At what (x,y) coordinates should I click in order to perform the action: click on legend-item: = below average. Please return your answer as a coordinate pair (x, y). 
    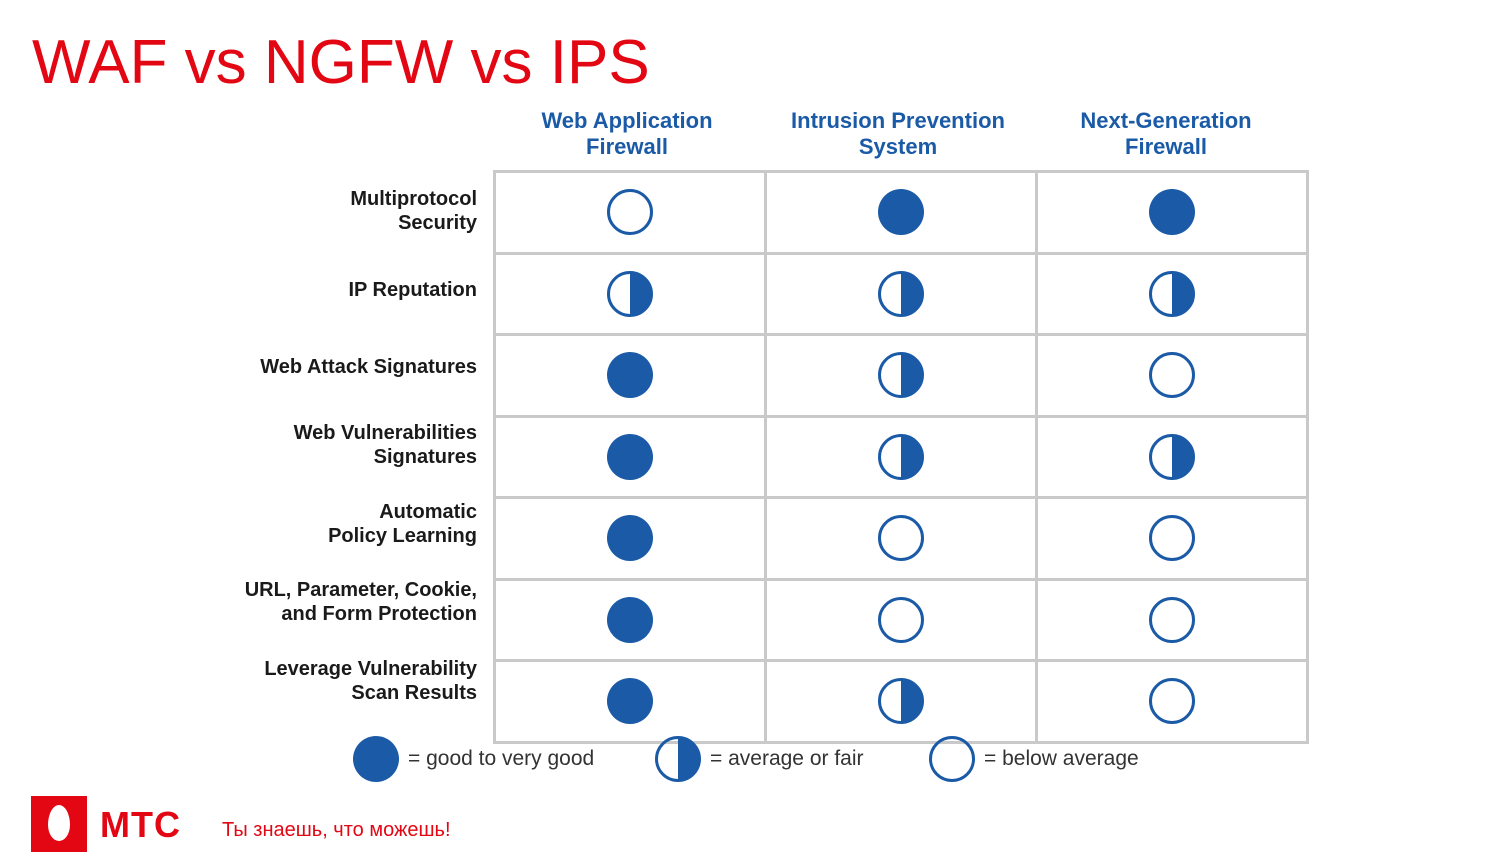
    Looking at the image, I should click on (1033, 759).